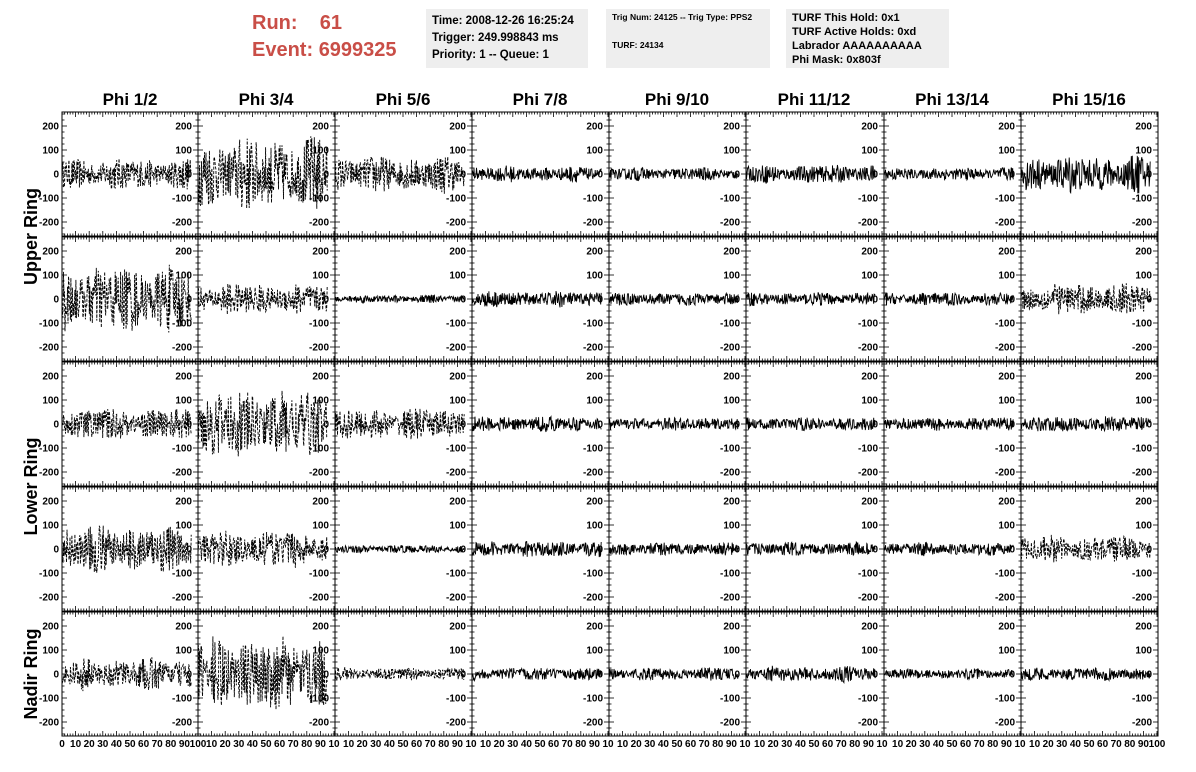  What do you see at coordinates (130, 99) in the screenshot?
I see `column-header: Phi 1/2` at bounding box center [130, 99].